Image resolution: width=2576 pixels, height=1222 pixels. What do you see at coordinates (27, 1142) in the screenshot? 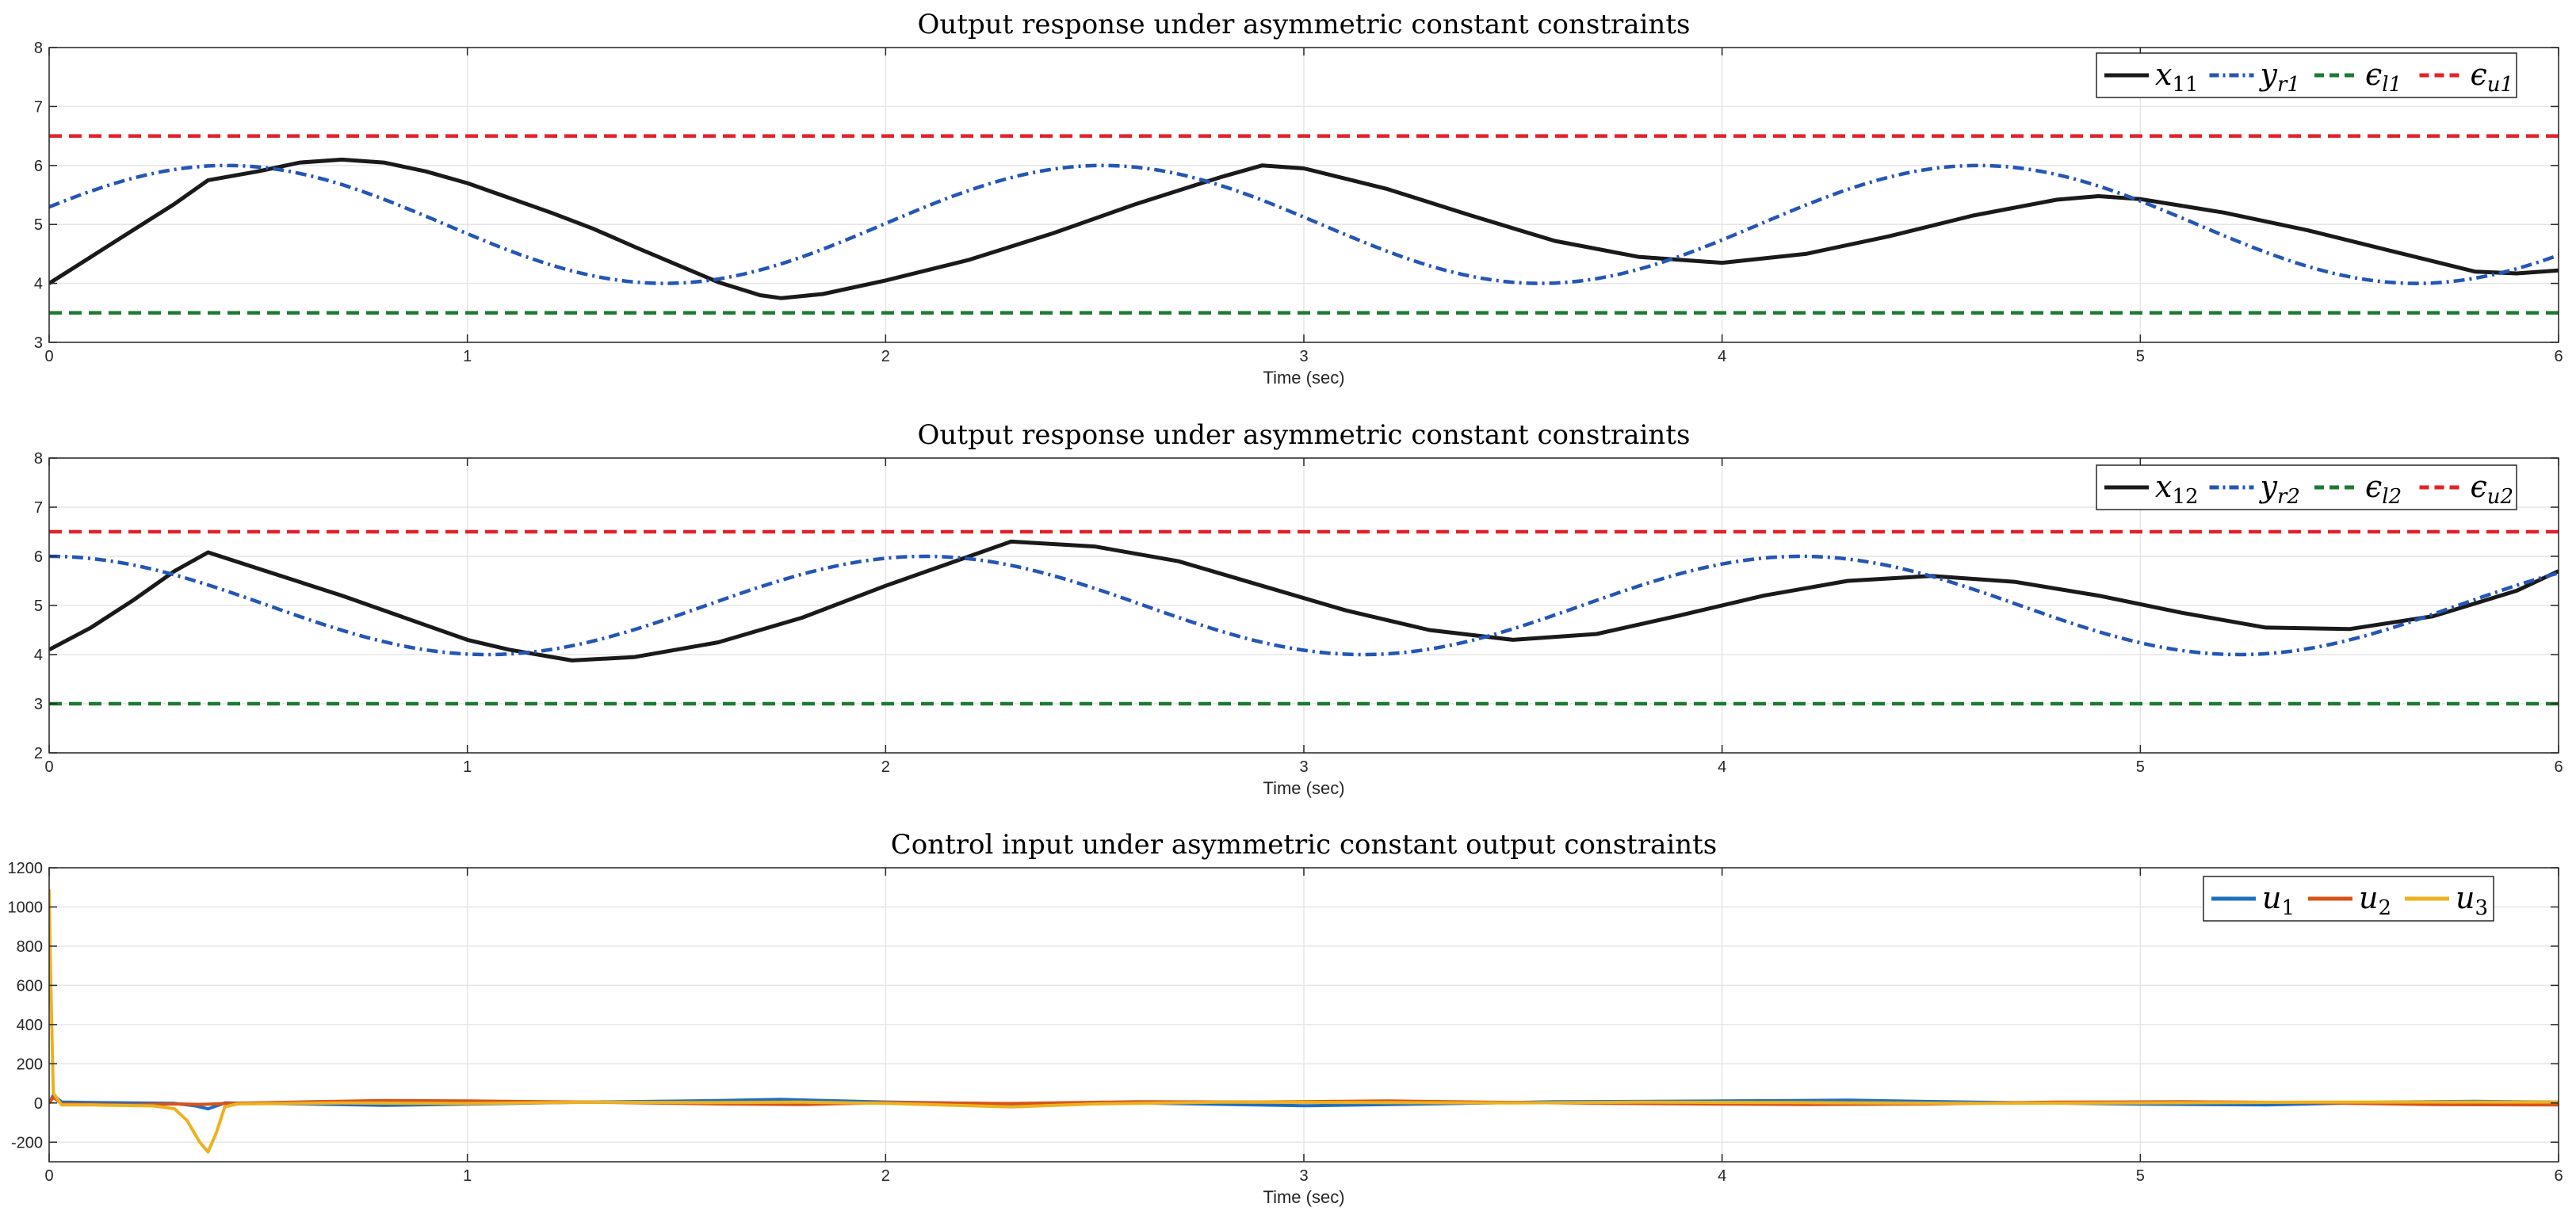
I see `y-tick-label: -200` at bounding box center [27, 1142].